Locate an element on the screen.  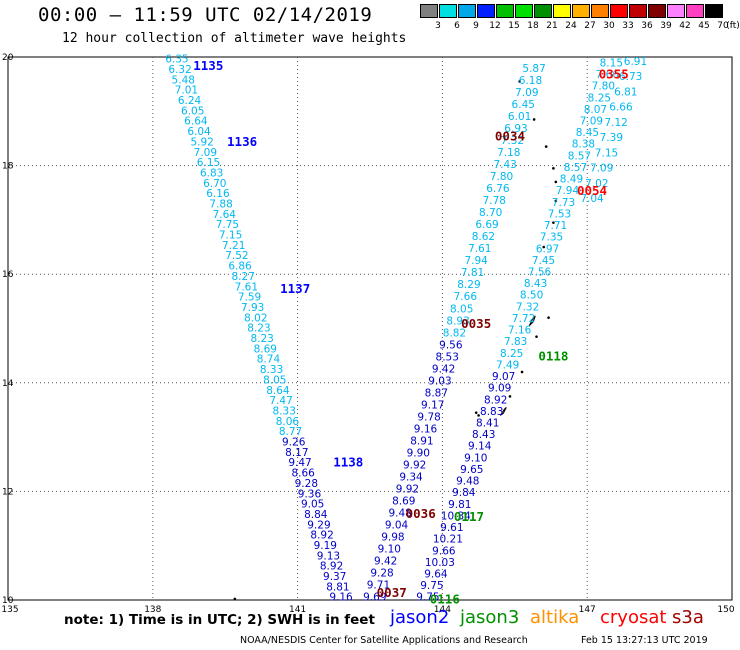
x-tick-label: 144 is located at coordinates (442, 610).